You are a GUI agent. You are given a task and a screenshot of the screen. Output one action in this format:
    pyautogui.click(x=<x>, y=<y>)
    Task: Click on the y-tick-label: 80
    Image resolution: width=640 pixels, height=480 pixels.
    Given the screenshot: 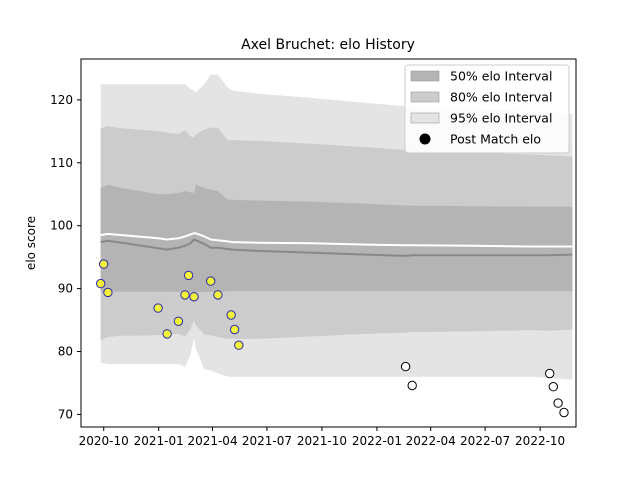 What is the action you would take?
    pyautogui.click(x=65, y=352)
    